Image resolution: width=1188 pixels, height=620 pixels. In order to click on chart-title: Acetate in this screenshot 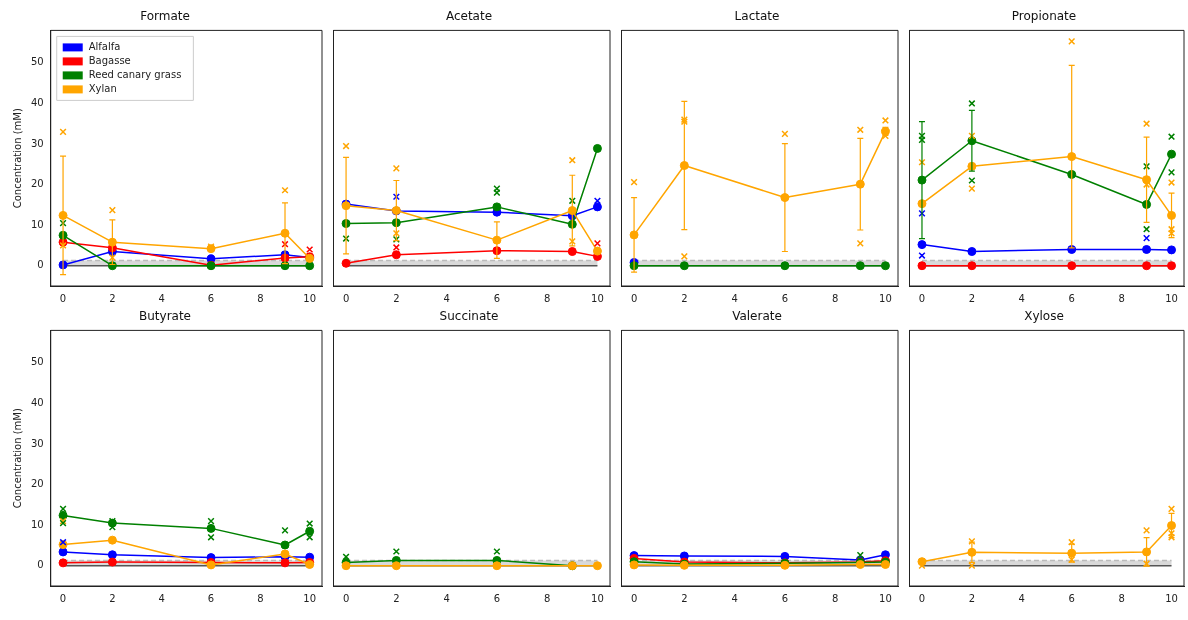, I will do `click(469, 16)`.